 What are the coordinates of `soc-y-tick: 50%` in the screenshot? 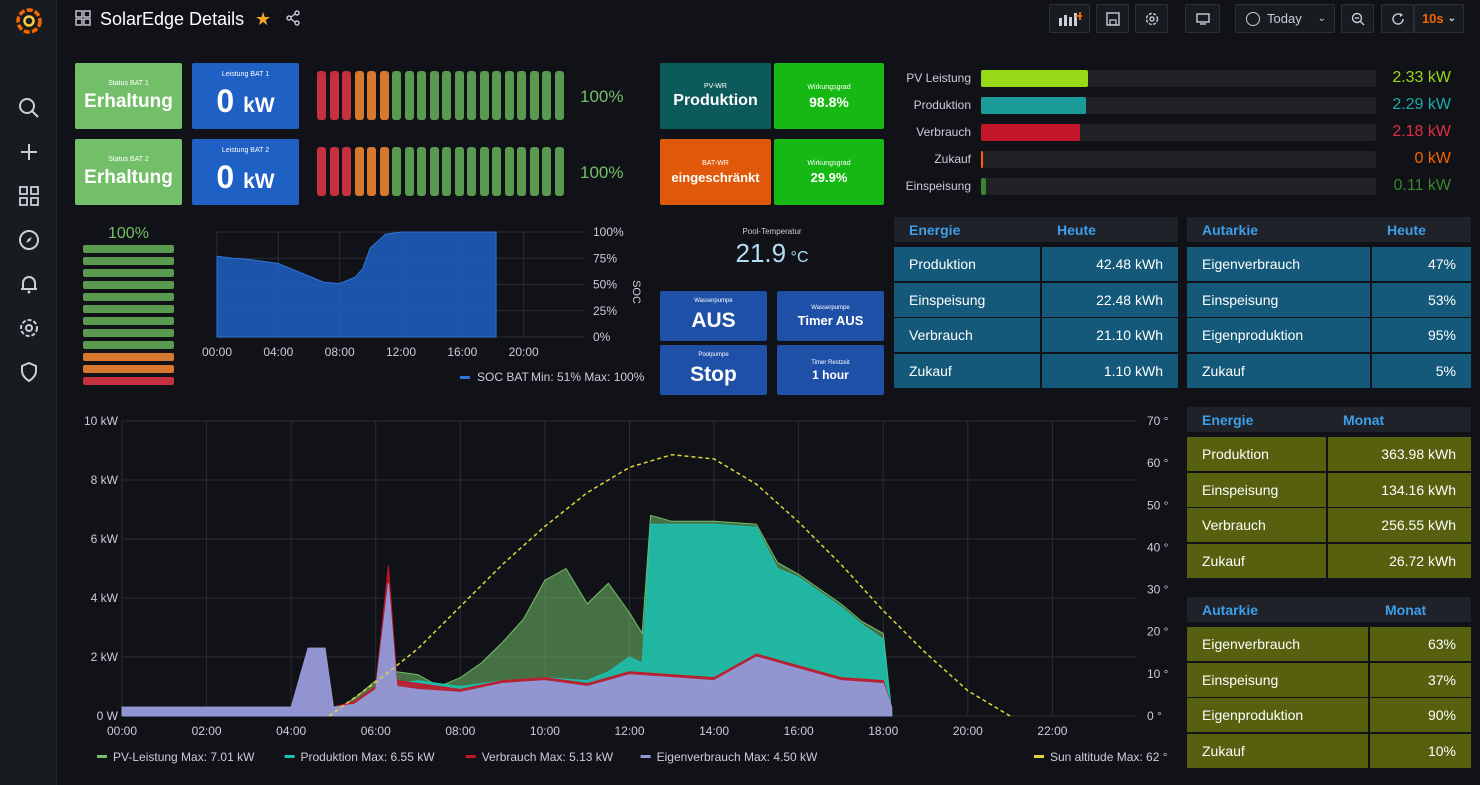 It's located at (605, 285).